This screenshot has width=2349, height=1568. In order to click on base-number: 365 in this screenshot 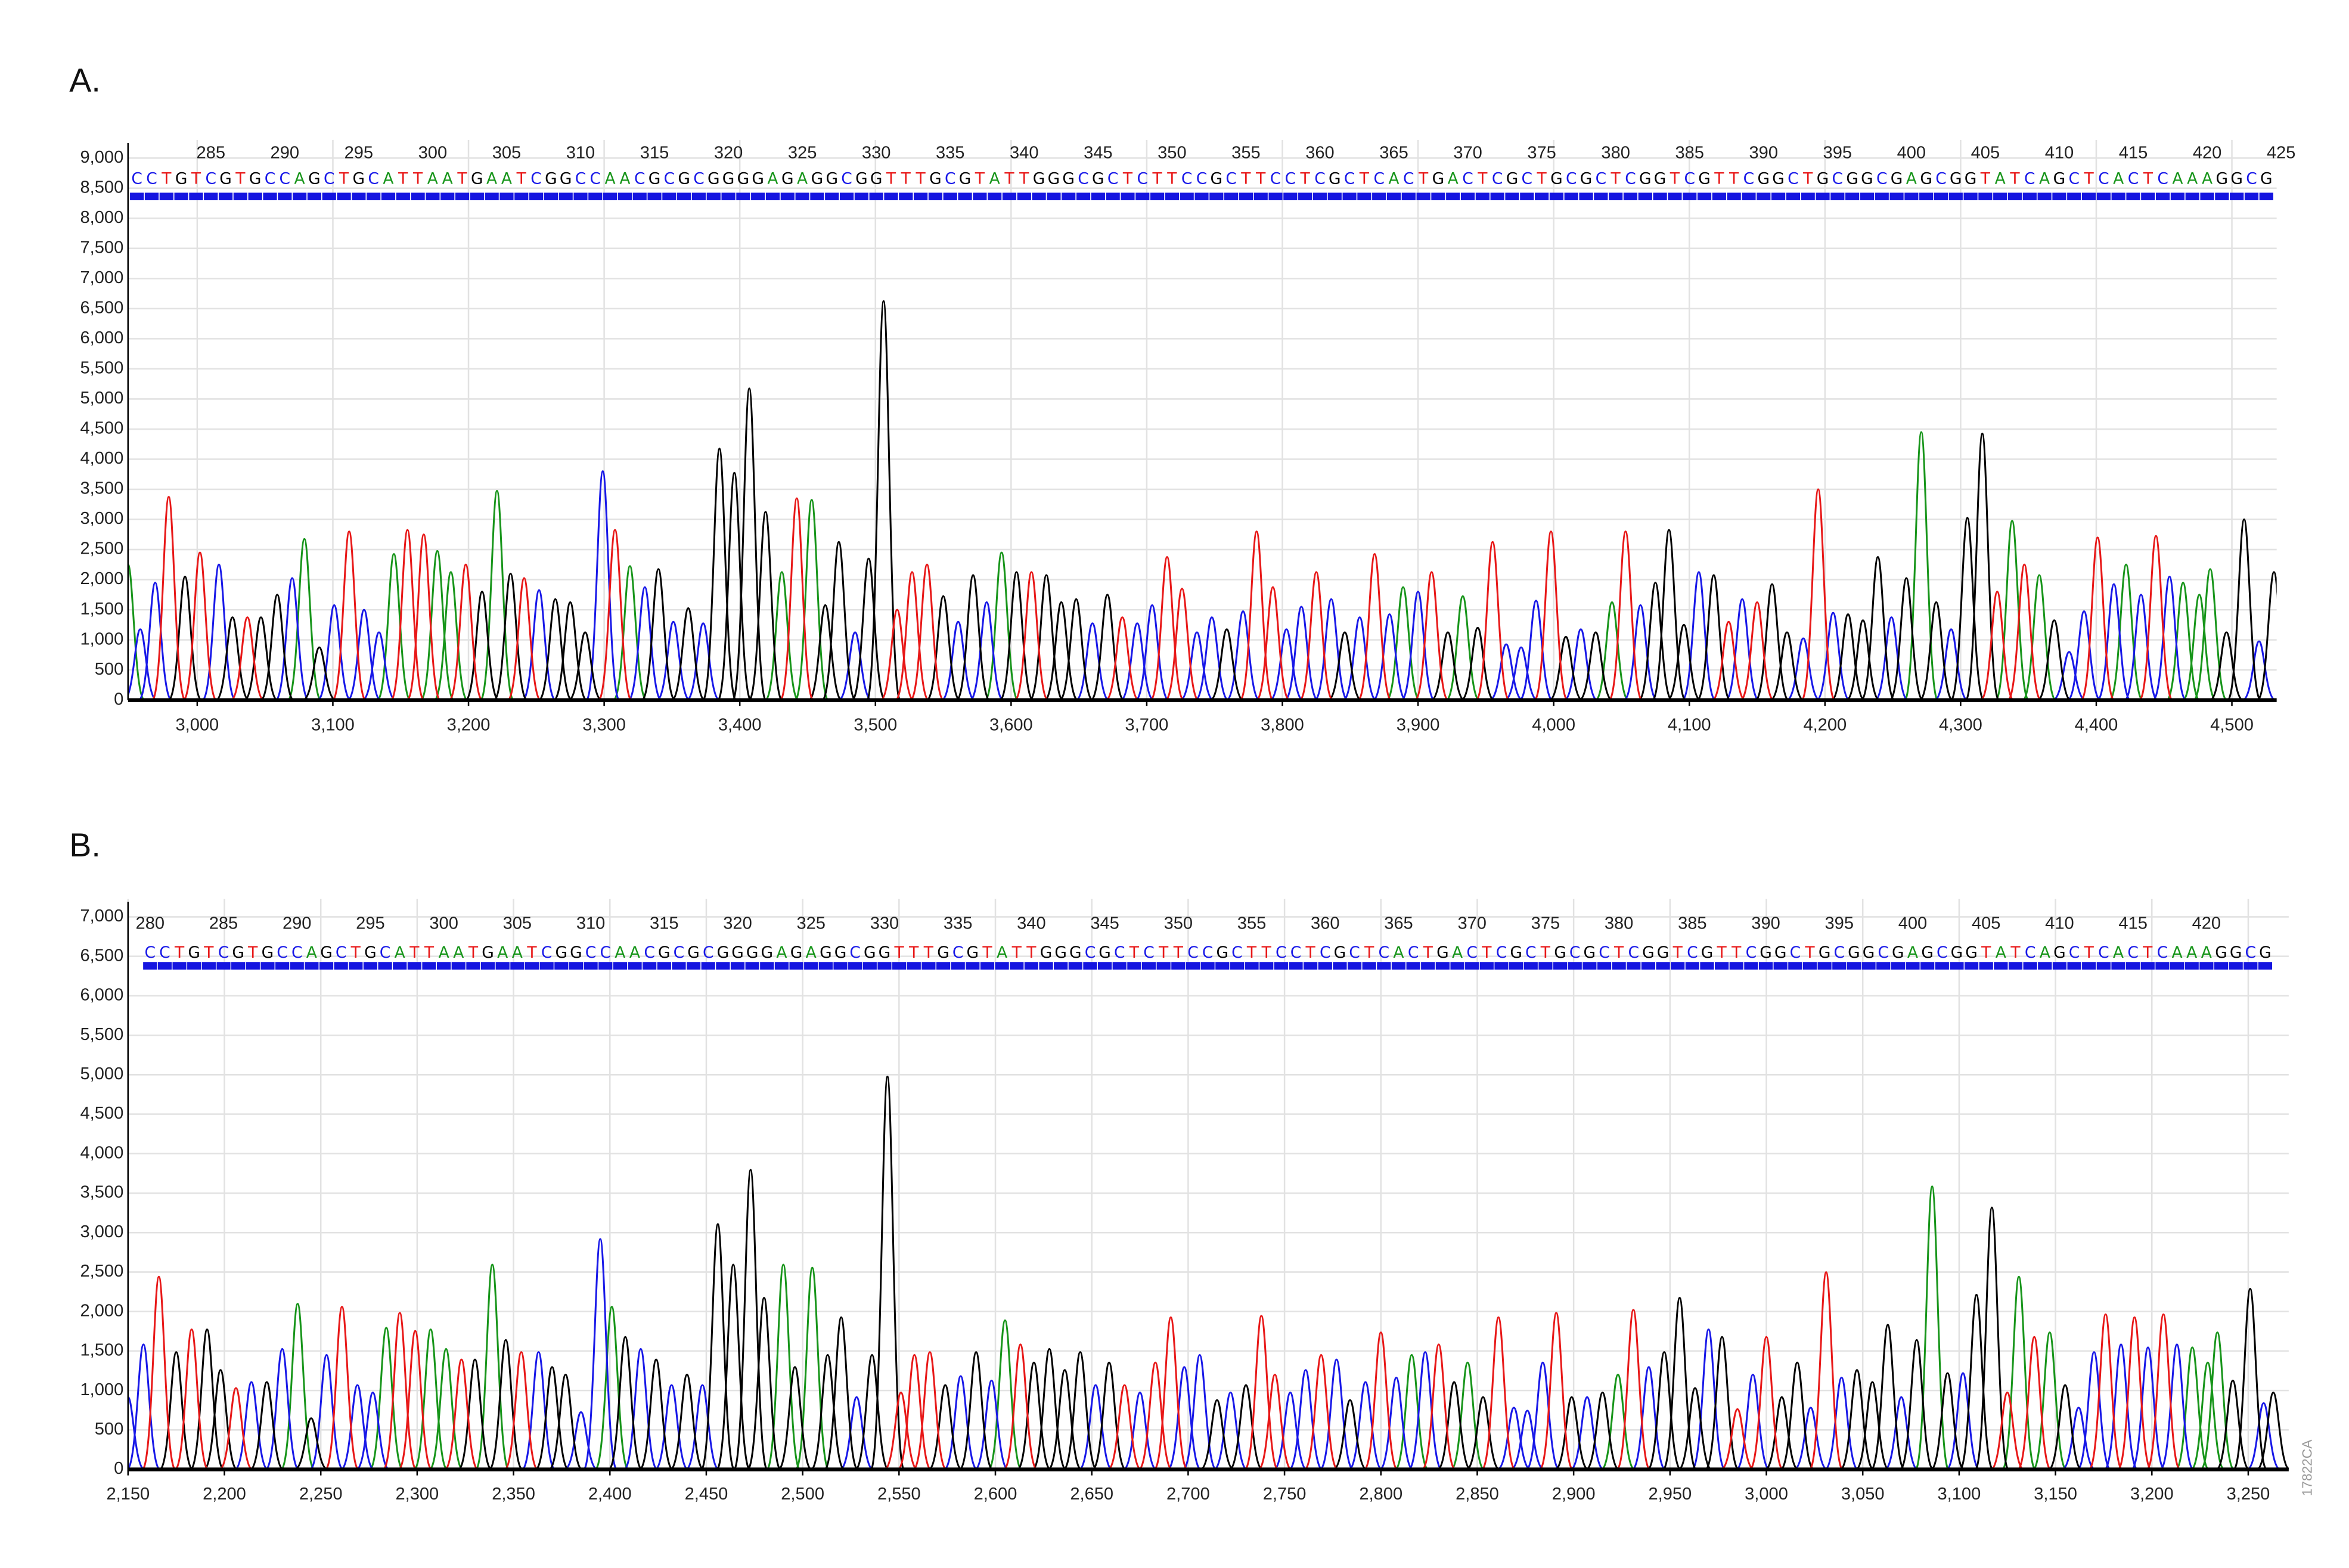, I will do `click(1393, 152)`.